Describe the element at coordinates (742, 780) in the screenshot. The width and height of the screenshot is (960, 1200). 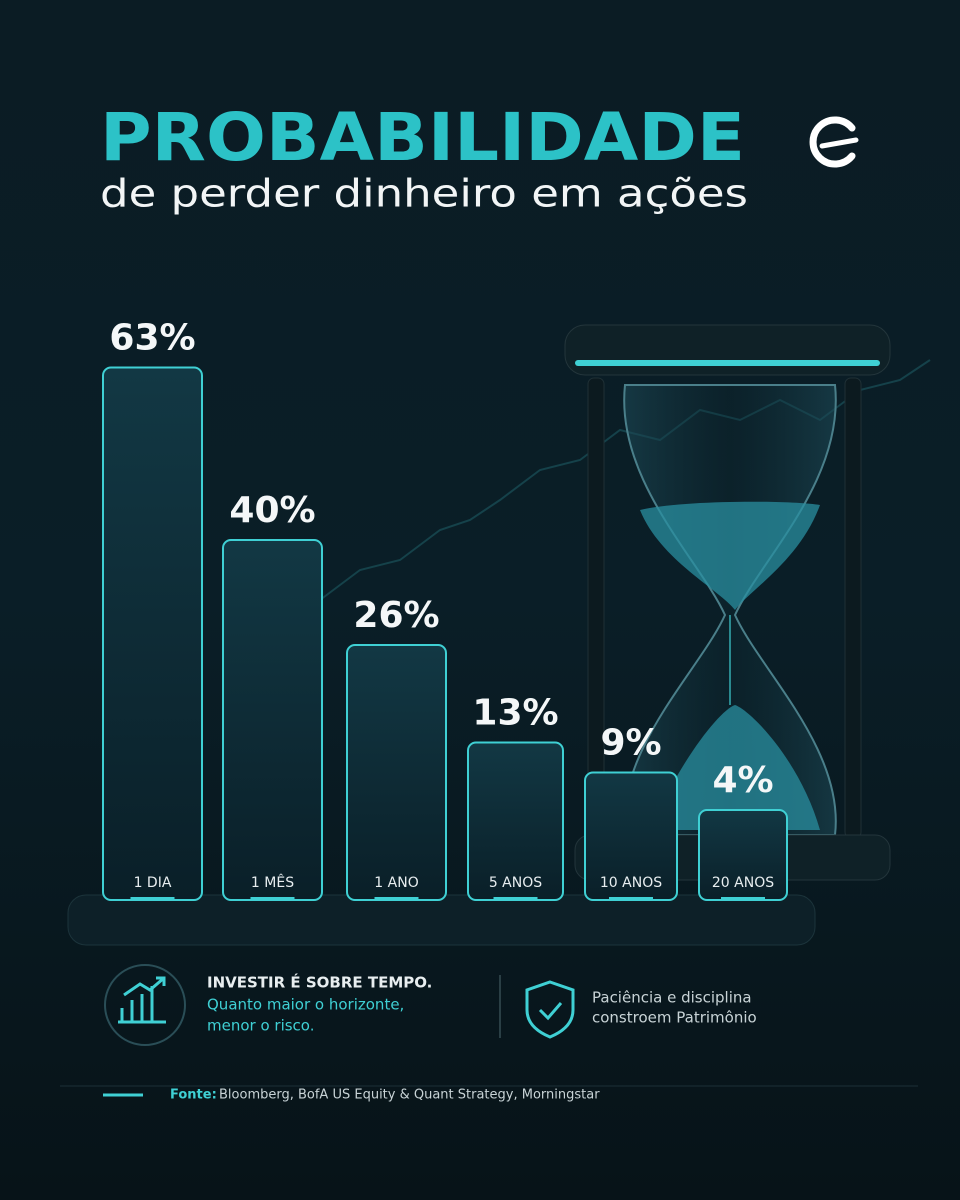
I see `value-label: 4%` at that location.